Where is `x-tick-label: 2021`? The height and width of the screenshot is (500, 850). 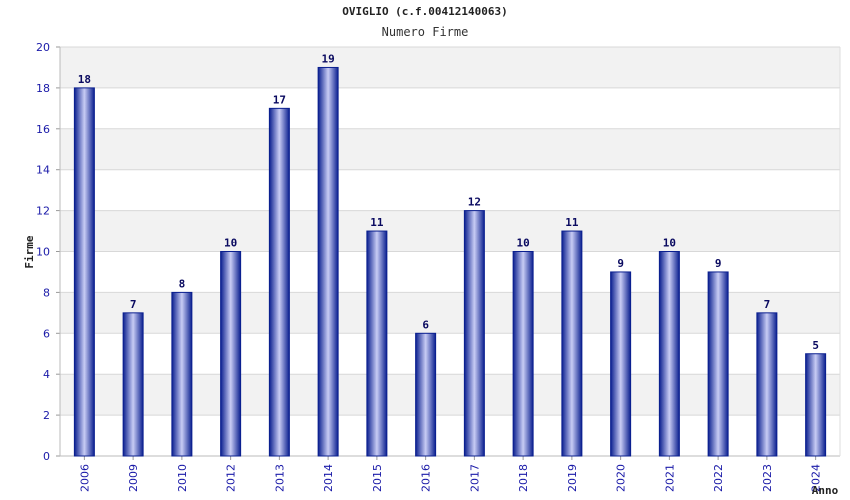
x-tick-label: 2021 is located at coordinates (669, 478).